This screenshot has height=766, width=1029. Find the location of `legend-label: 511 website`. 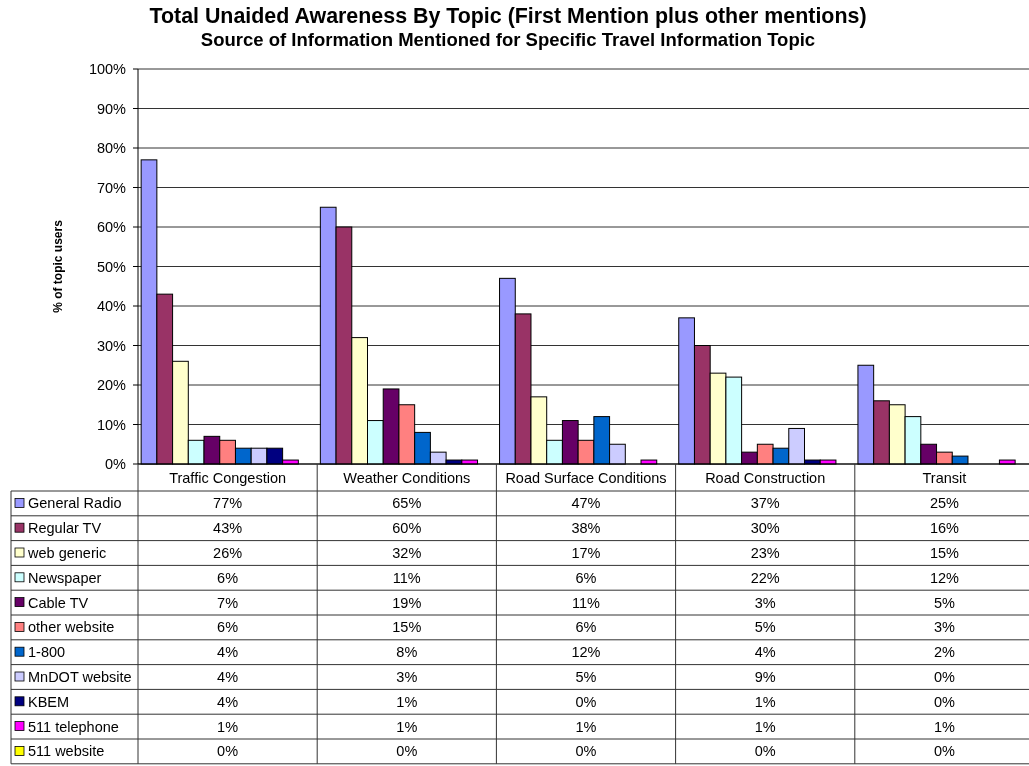

legend-label: 511 website is located at coordinates (66, 751).